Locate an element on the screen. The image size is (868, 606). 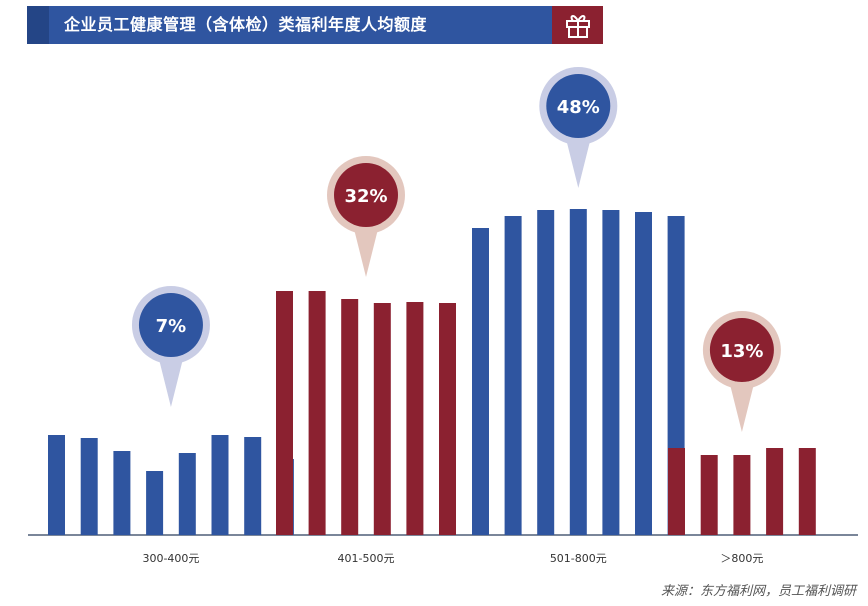
source-note: 来源：东方福利网，员工福利调研 is located at coordinates (758, 591).